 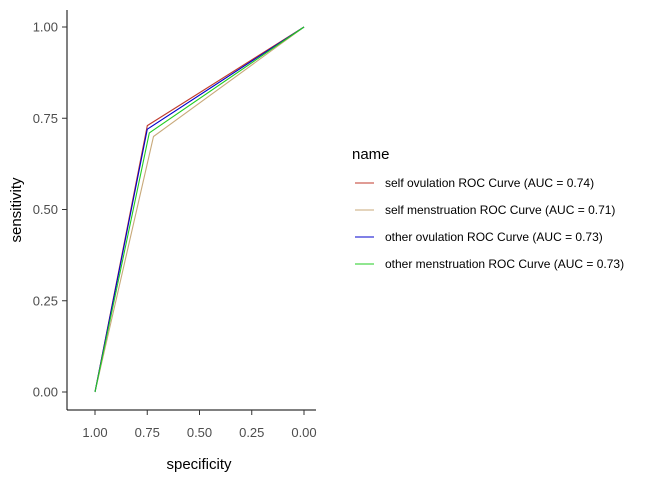 I want to click on legend-label-2: other ovulation ROC Curve (AUC = 0.73), so click(x=494, y=237).